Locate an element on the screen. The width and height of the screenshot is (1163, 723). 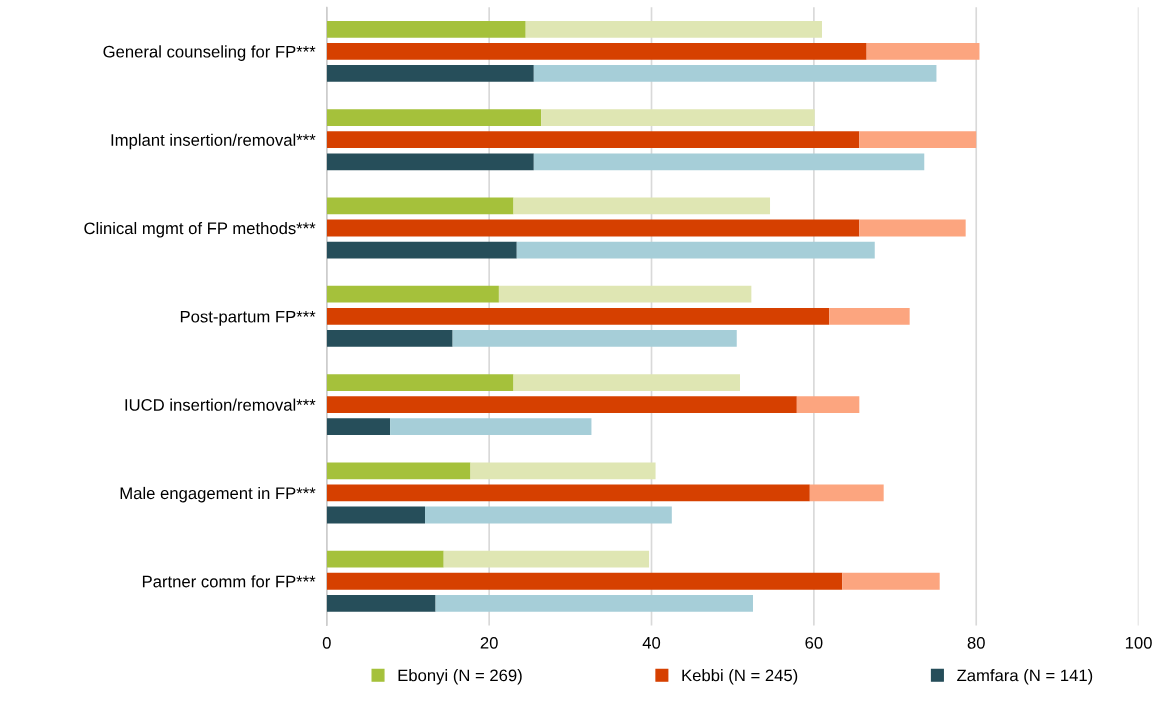
y-tick-label: IUCD insertion/removal*** is located at coordinates (220, 404).